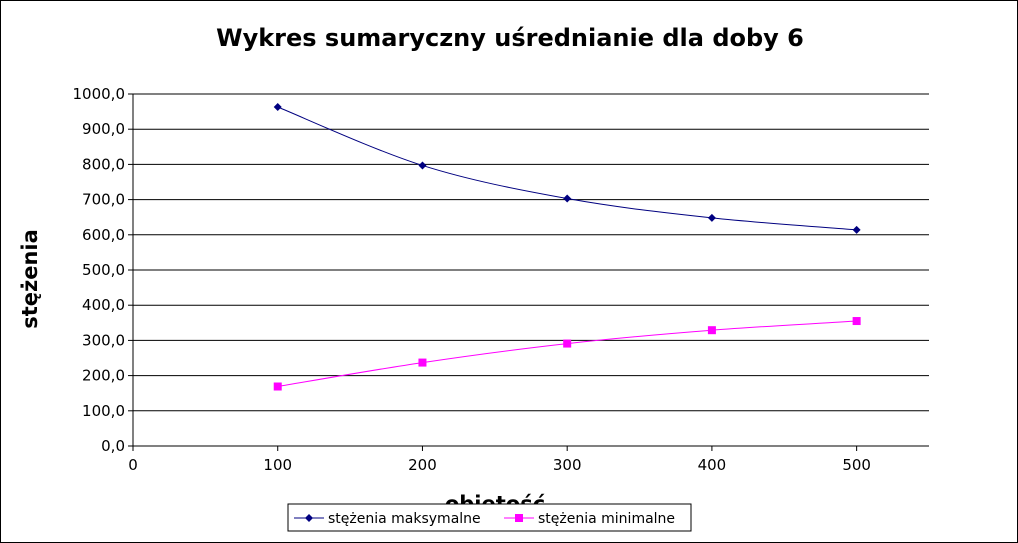  Describe the element at coordinates (856, 465) in the screenshot. I see `x-tick-label: 500` at that location.